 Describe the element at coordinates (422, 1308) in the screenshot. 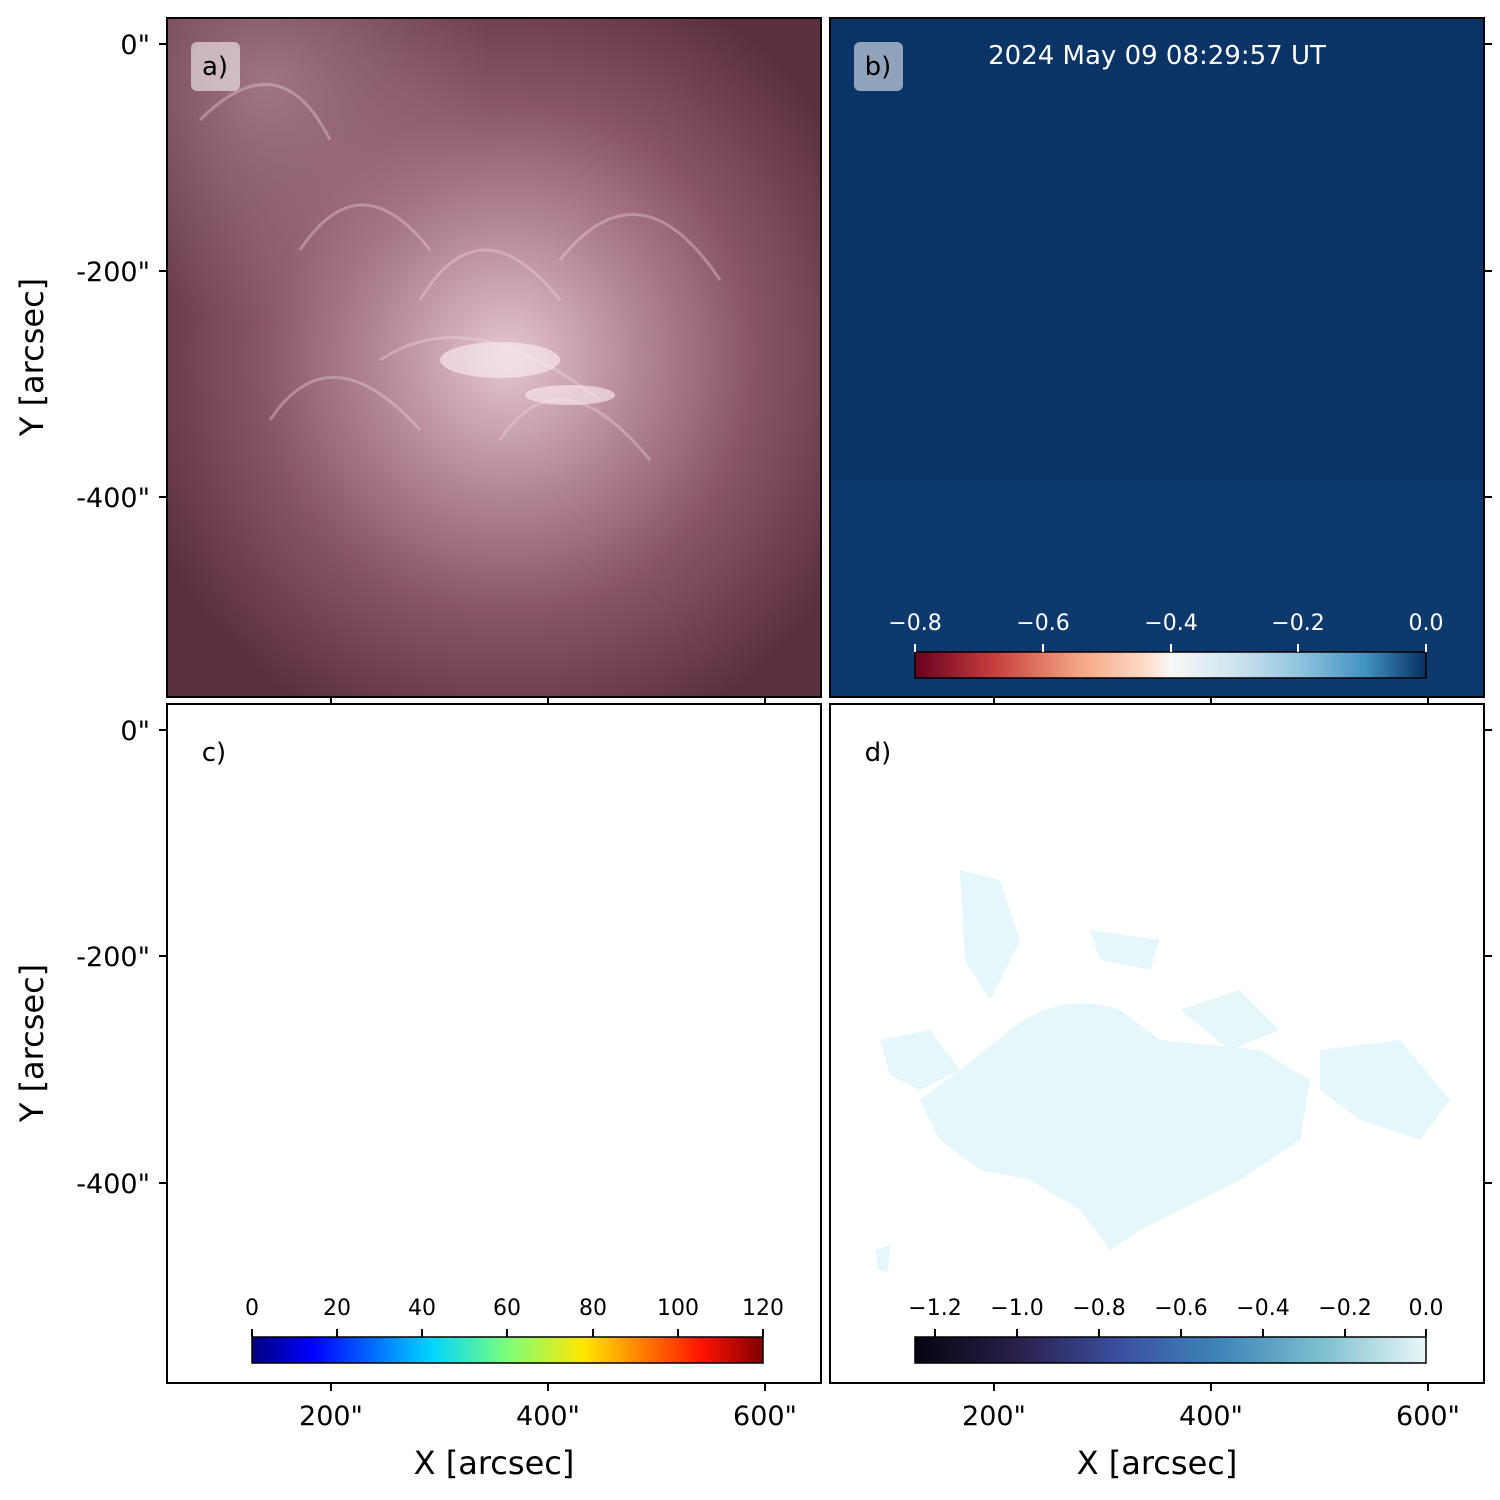

I see `colorbar-c-tick-label: 40` at that location.